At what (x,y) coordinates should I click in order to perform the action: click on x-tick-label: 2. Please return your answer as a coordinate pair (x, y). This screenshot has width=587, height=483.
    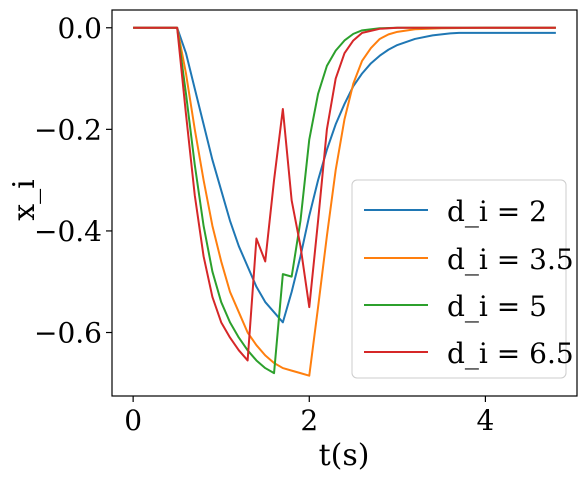
    Looking at the image, I should click on (309, 420).